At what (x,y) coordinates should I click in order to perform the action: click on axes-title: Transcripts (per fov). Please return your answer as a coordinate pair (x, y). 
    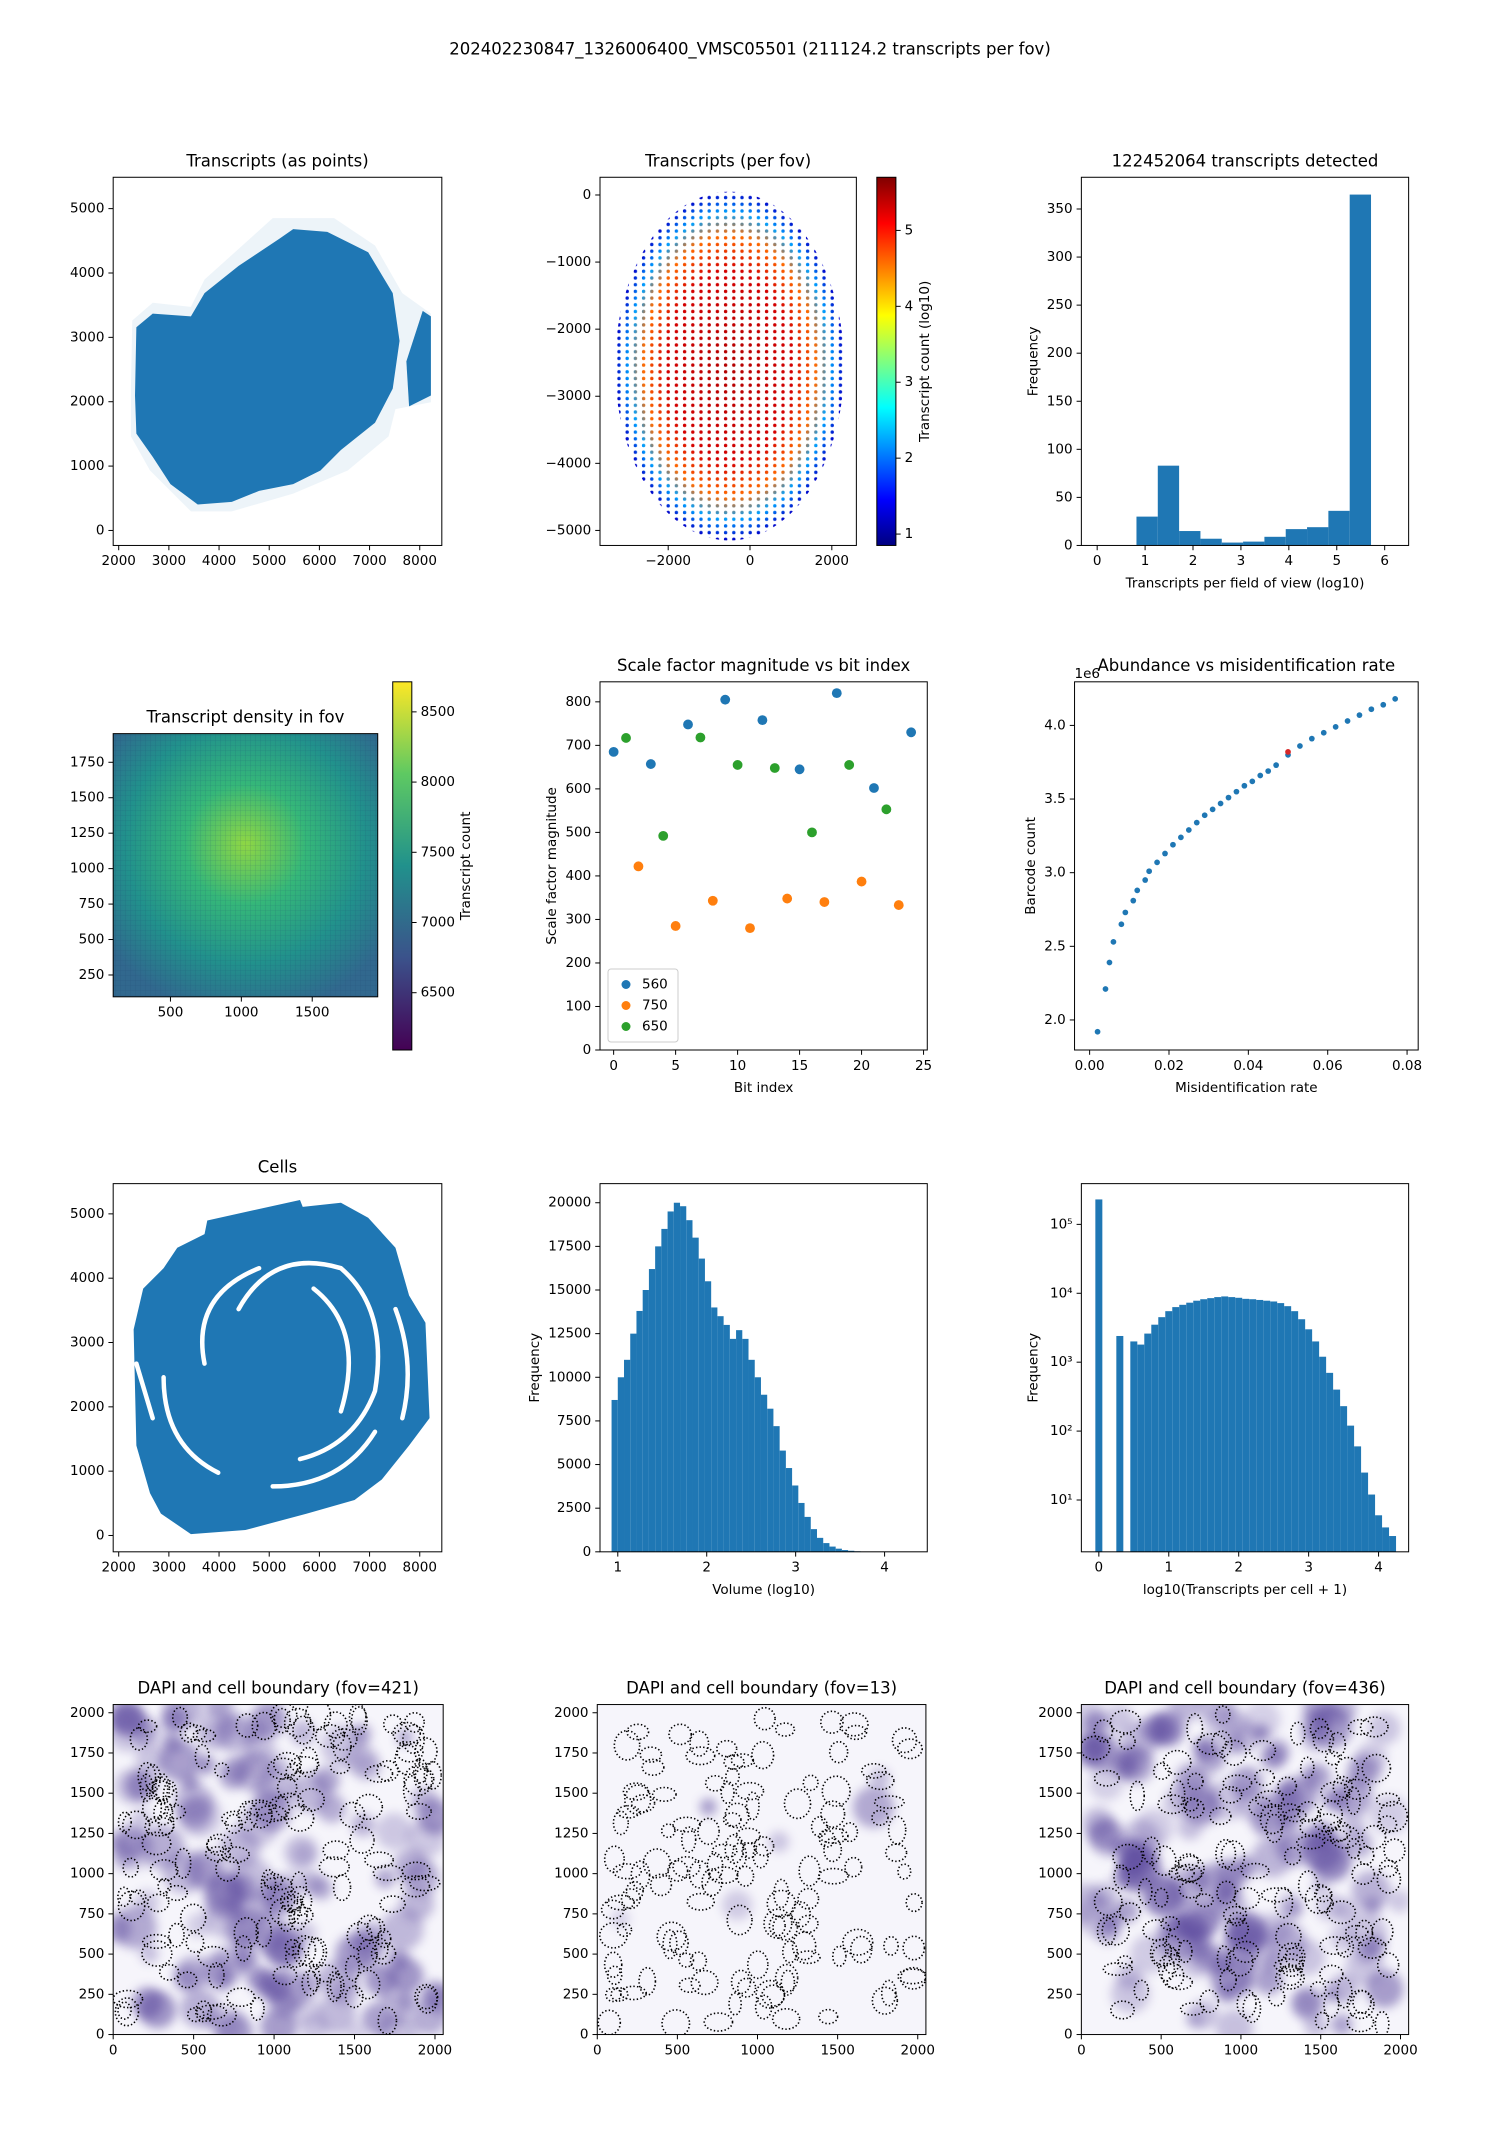
    Looking at the image, I should click on (727, 160).